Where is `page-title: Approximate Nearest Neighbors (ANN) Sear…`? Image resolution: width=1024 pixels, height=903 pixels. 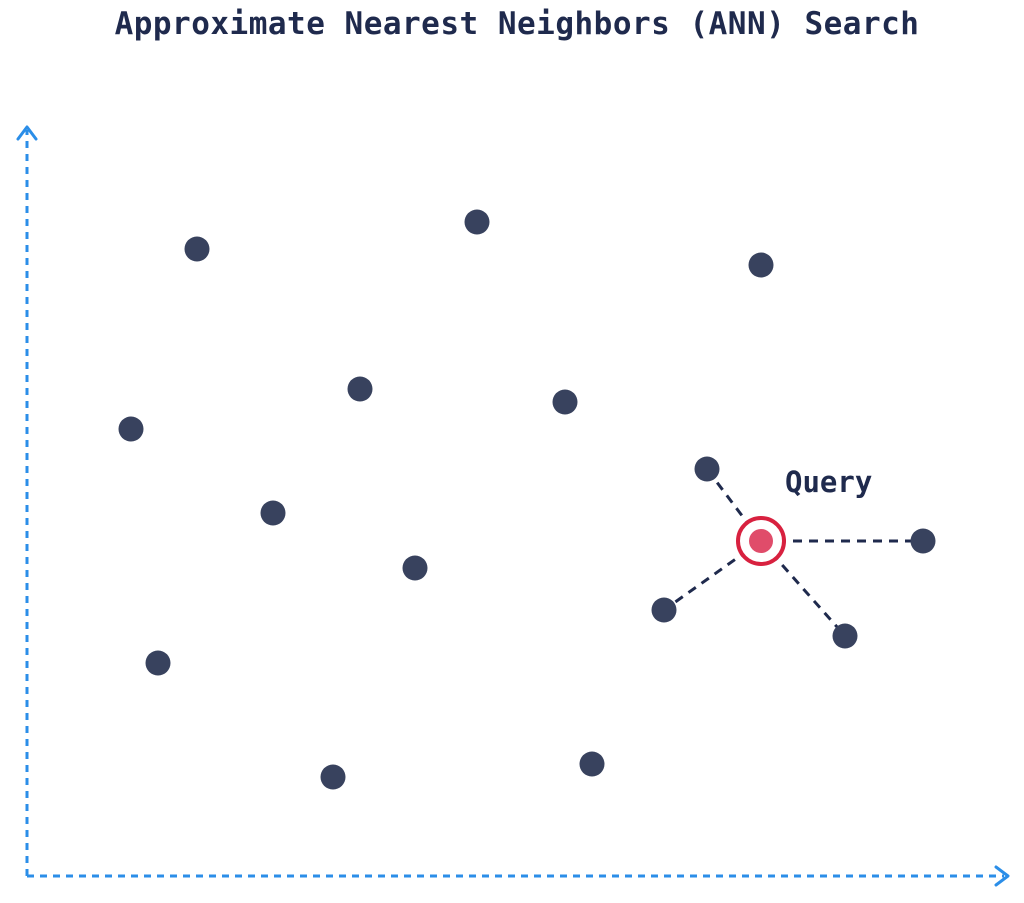
page-title: Approximate Nearest Neighbors (ANN) Sear… is located at coordinates (517, 24).